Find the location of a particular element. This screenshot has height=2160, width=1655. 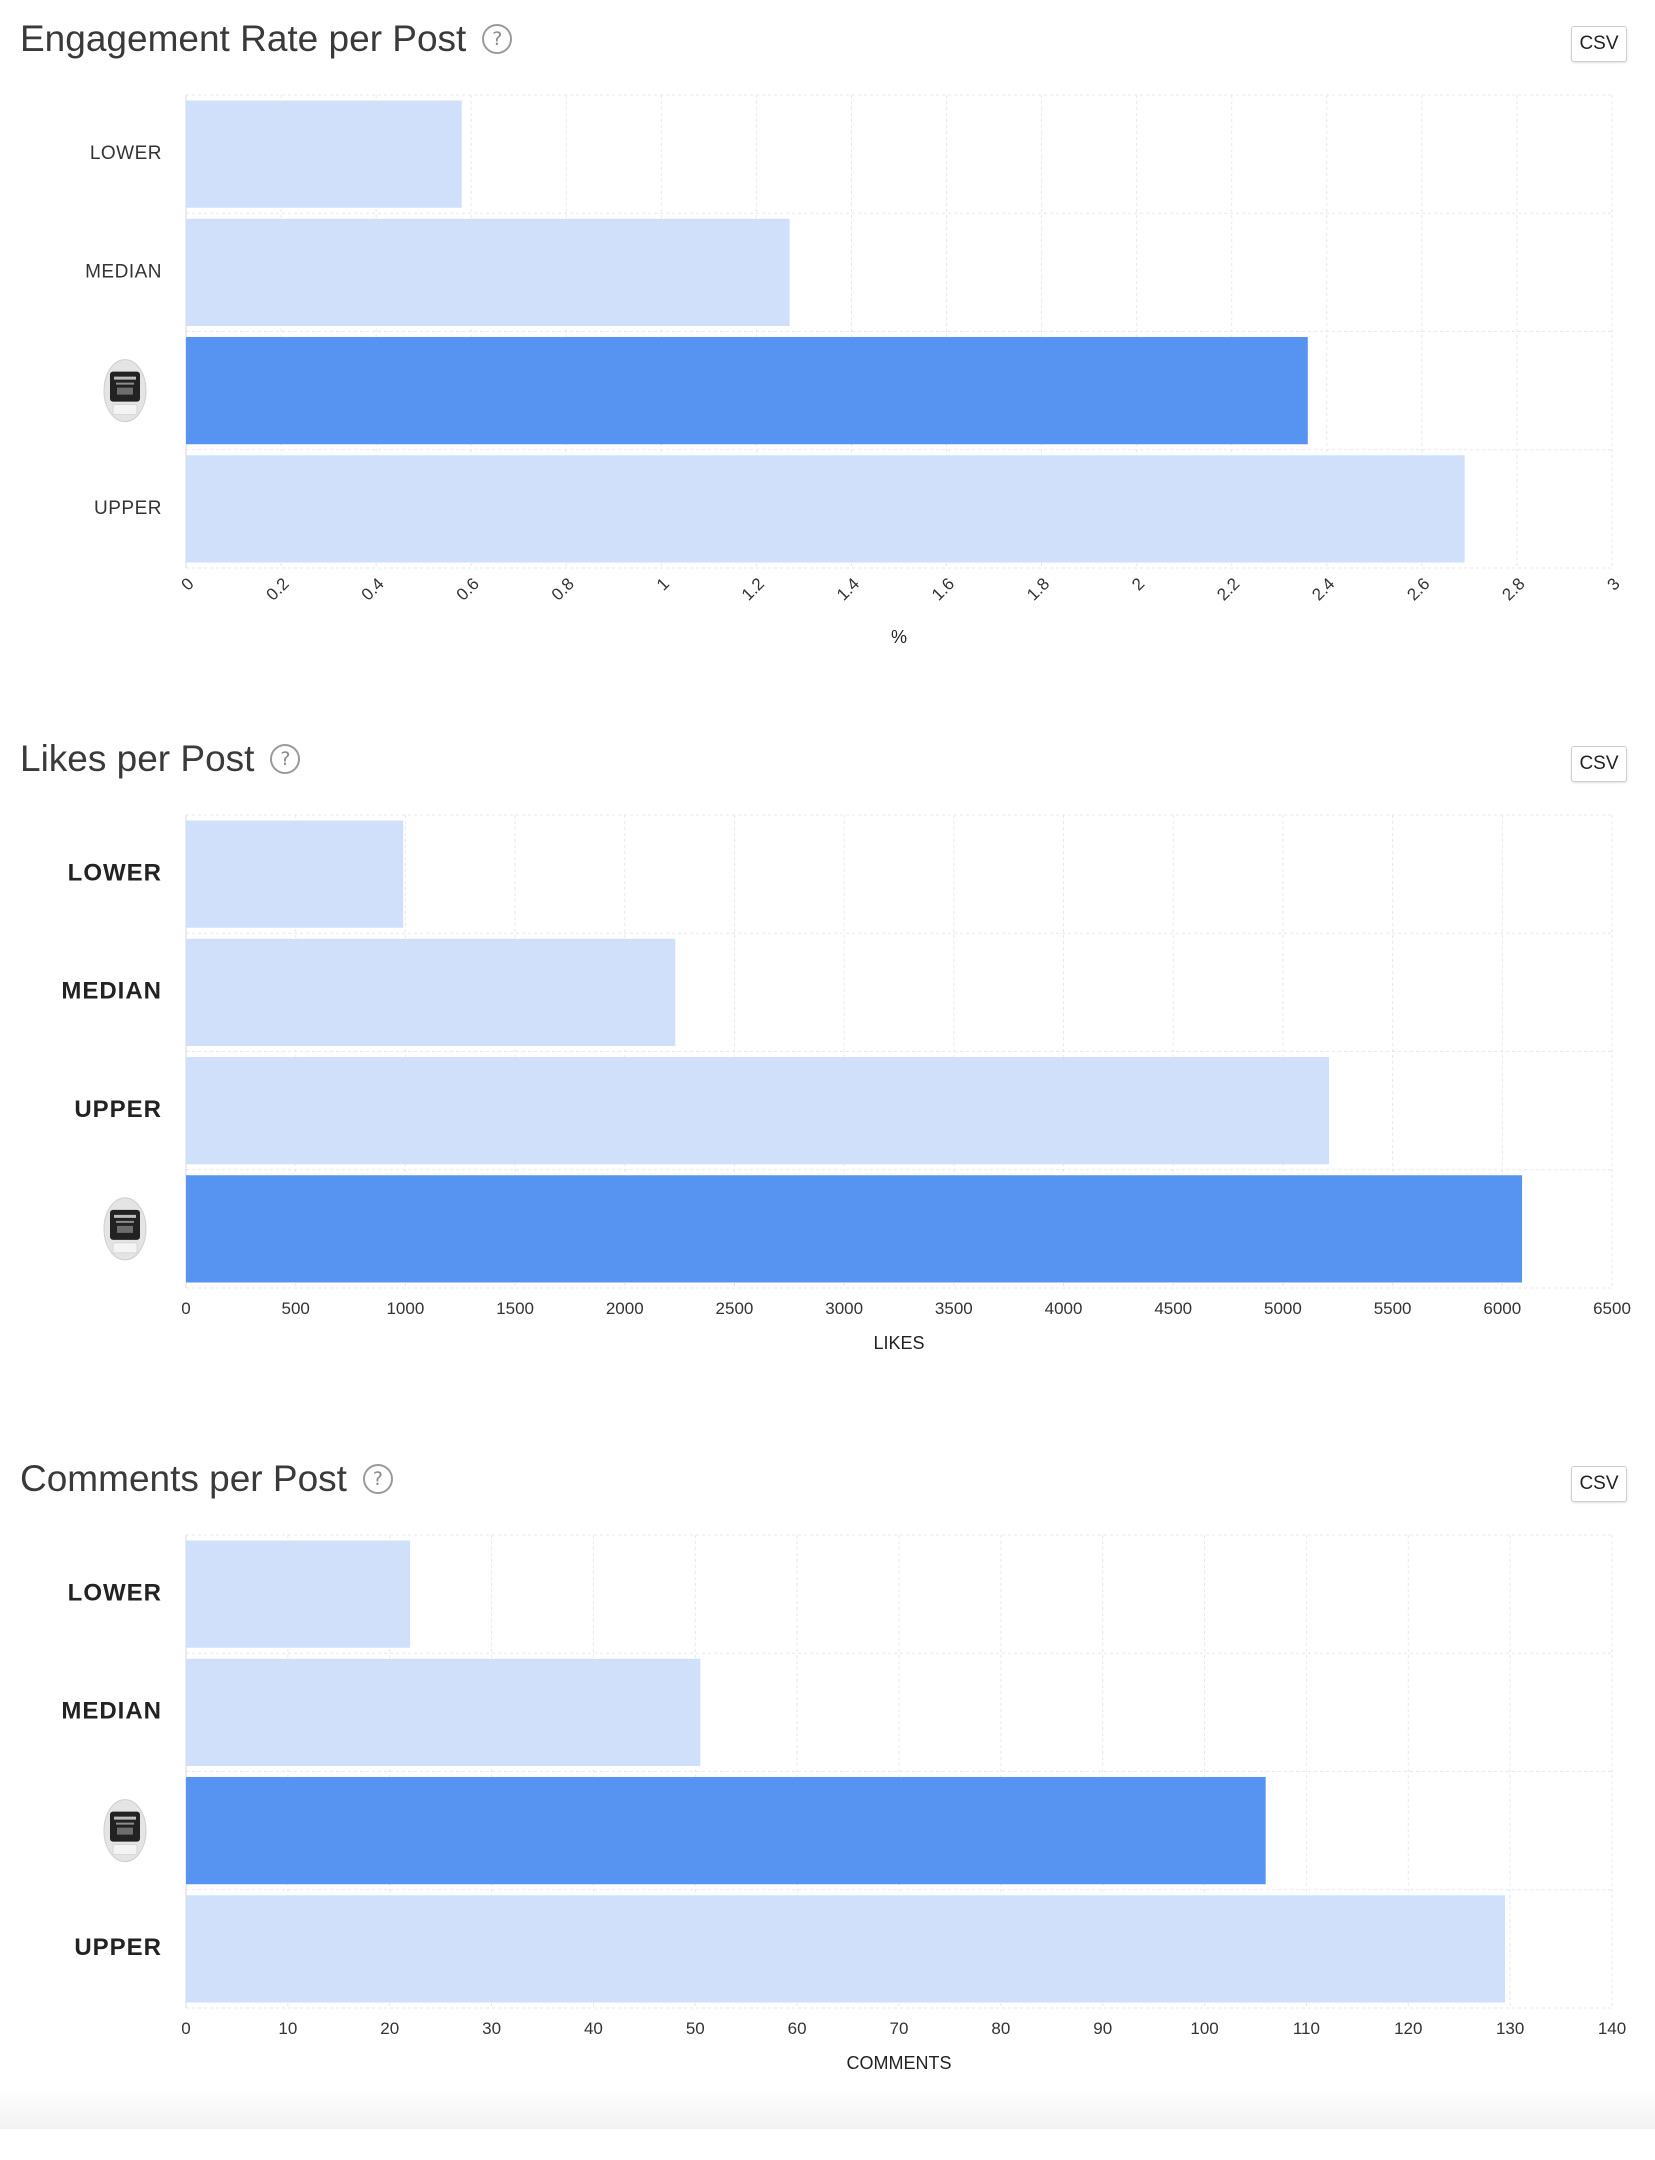

x-tick-label: 3500 is located at coordinates (954, 1308).